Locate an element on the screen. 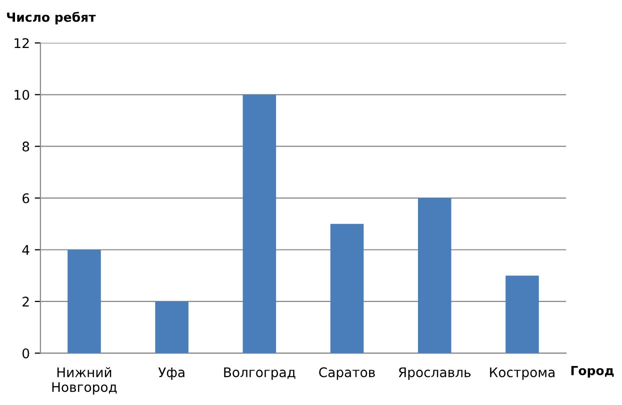 The width and height of the screenshot is (622, 405). x-tick-label: Ярославль is located at coordinates (434, 373).